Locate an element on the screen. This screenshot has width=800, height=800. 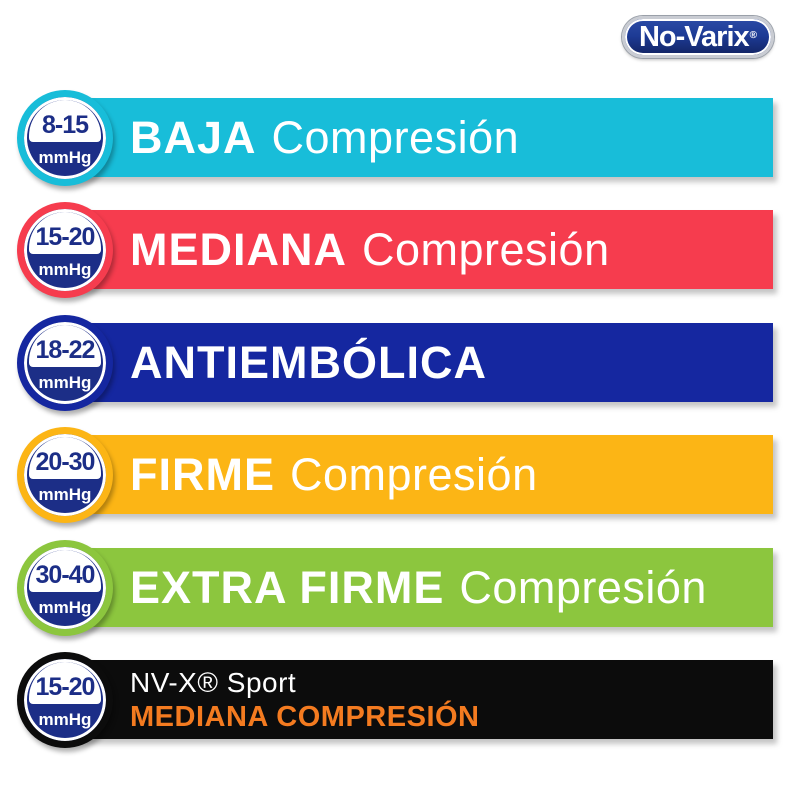
pressure-badge: 18-22 mmHg is located at coordinates (65, 363).